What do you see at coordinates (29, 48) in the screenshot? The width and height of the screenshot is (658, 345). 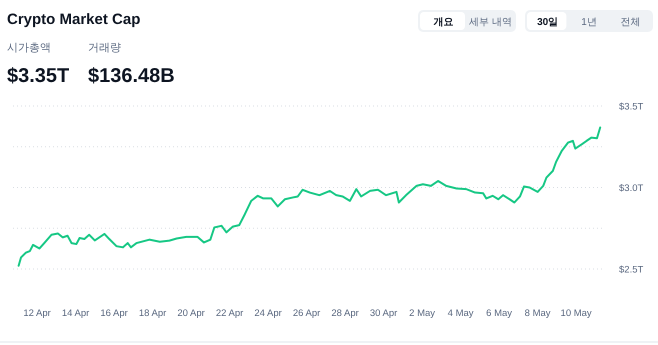 I see `annotation: 시가총액` at bounding box center [29, 48].